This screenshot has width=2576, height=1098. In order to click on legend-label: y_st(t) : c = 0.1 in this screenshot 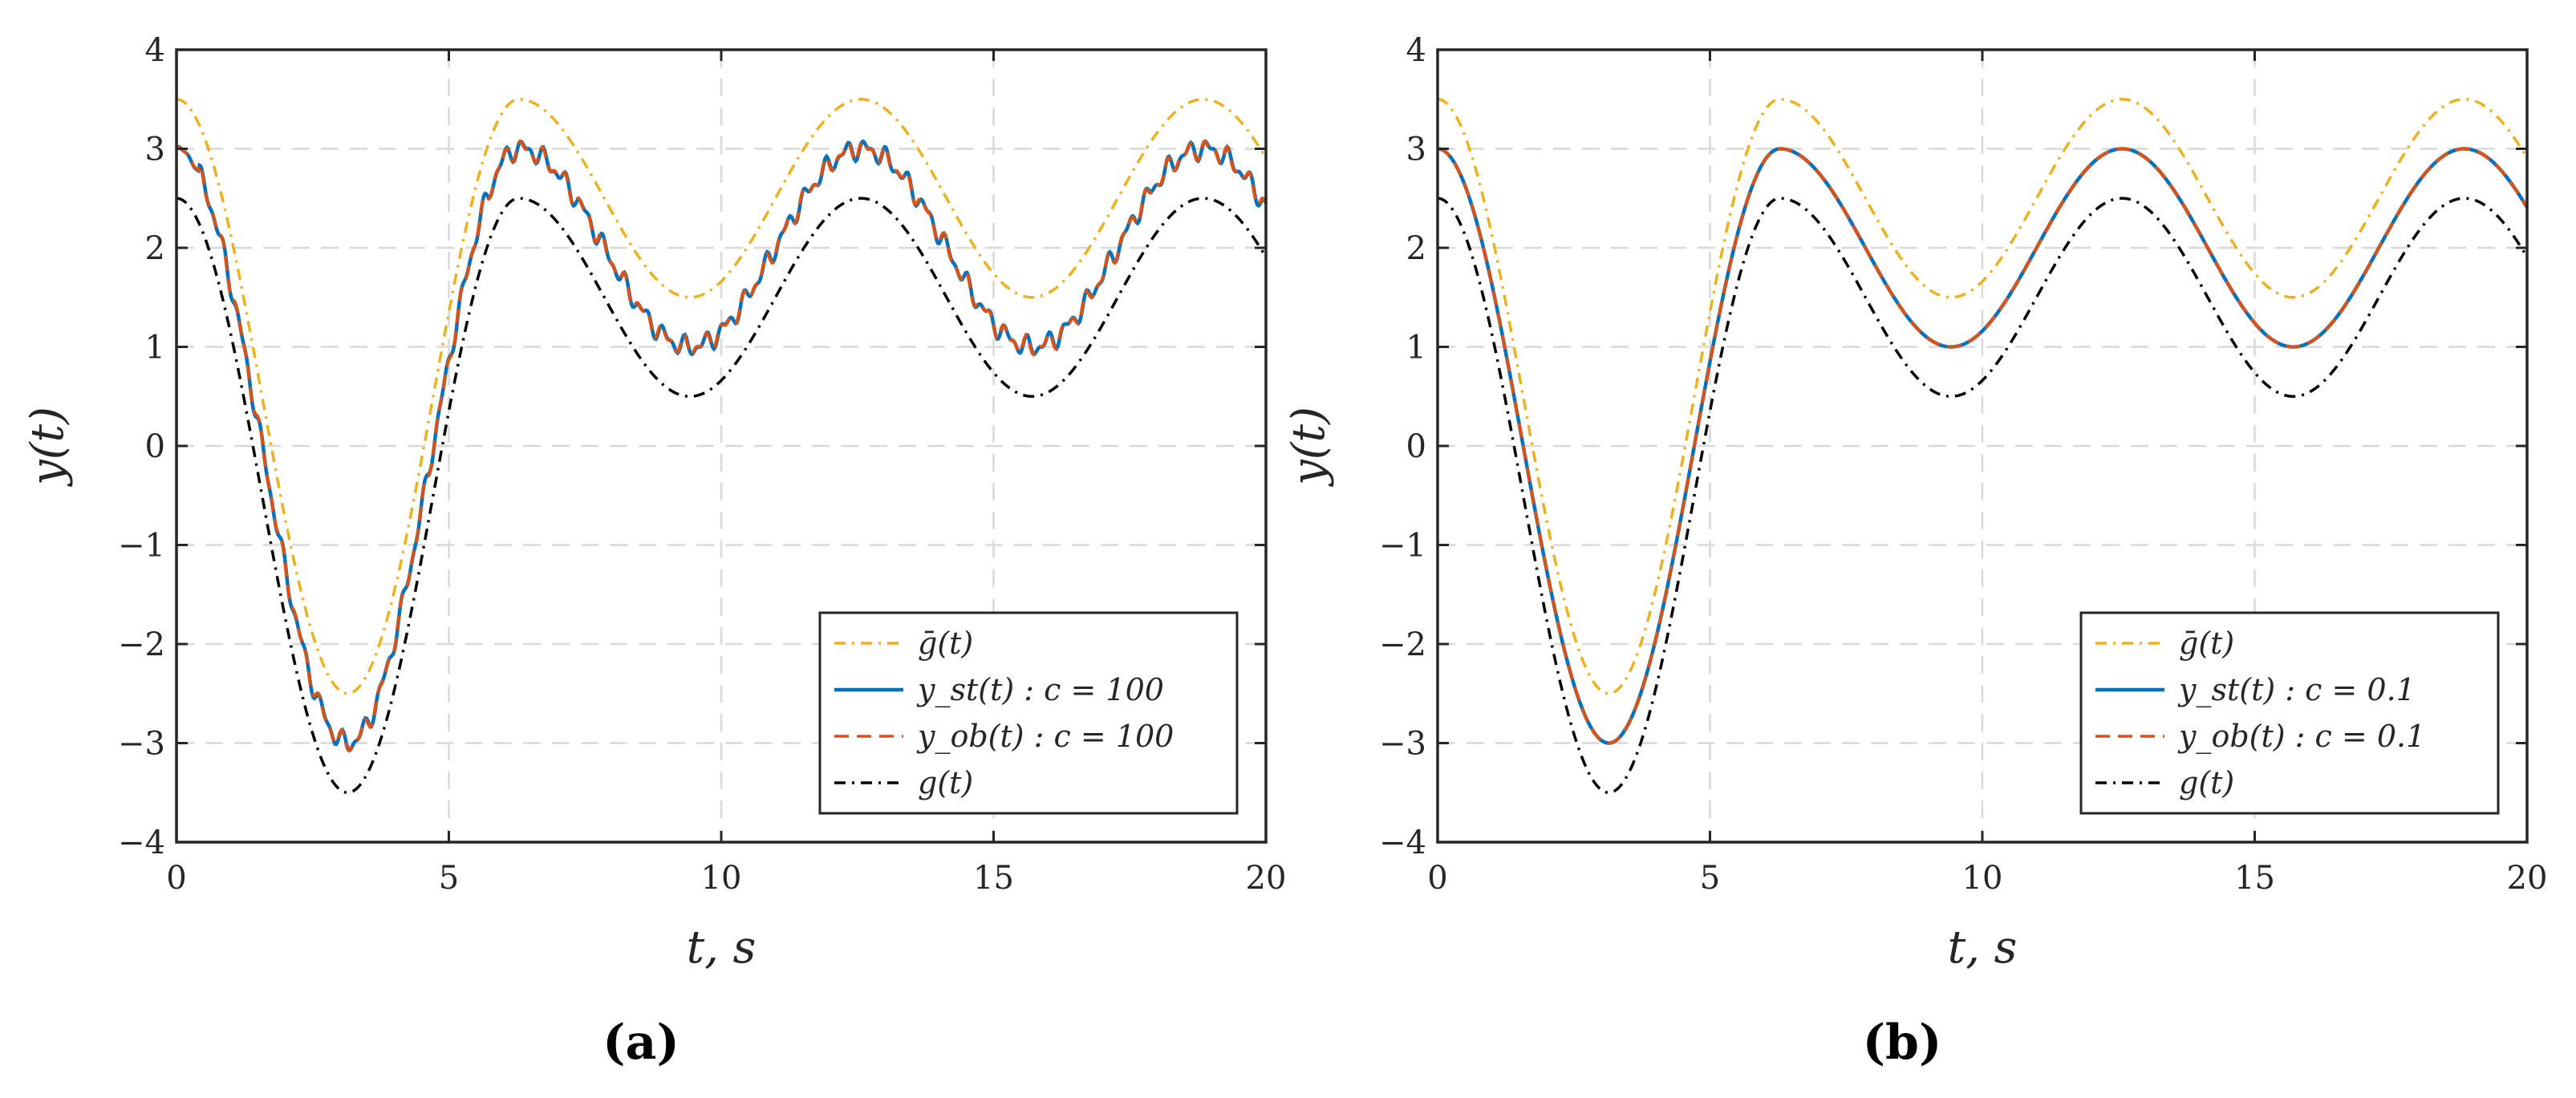, I will do `click(2296, 690)`.